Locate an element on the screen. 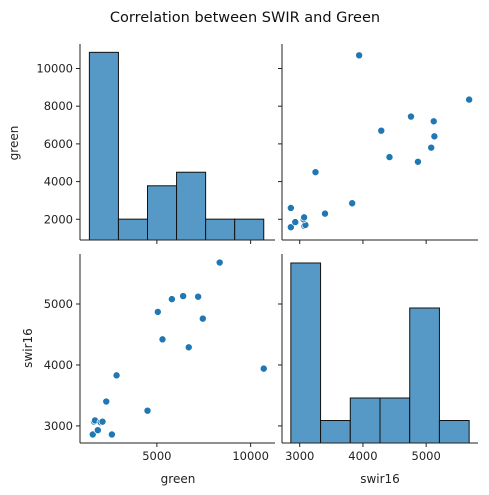 The width and height of the screenshot is (489, 495). x-axis-label-green: green is located at coordinates (178, 479).